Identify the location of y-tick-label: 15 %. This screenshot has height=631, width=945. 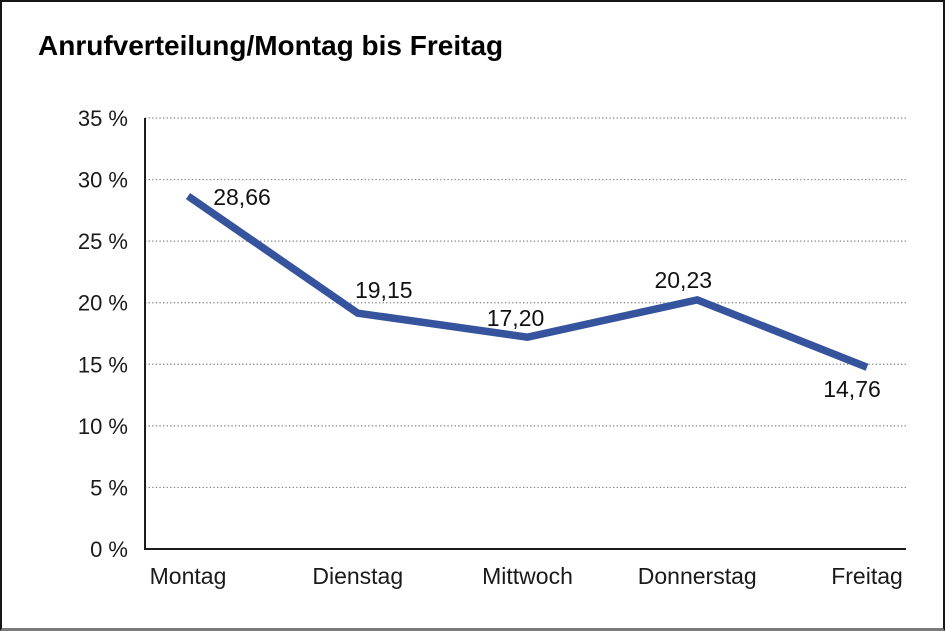
(103, 364).